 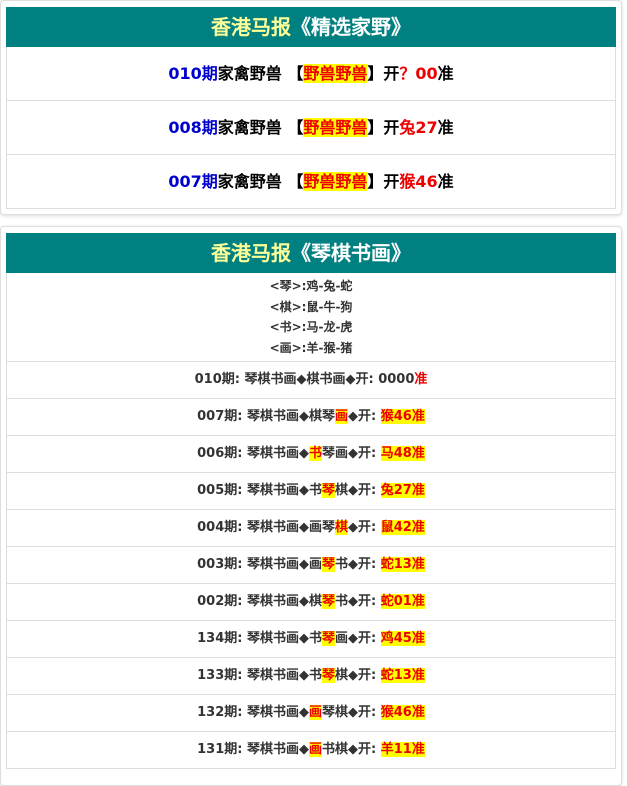 What do you see at coordinates (311, 306) in the screenshot?
I see `legend-line: <棋>:鼠-牛-狗` at bounding box center [311, 306].